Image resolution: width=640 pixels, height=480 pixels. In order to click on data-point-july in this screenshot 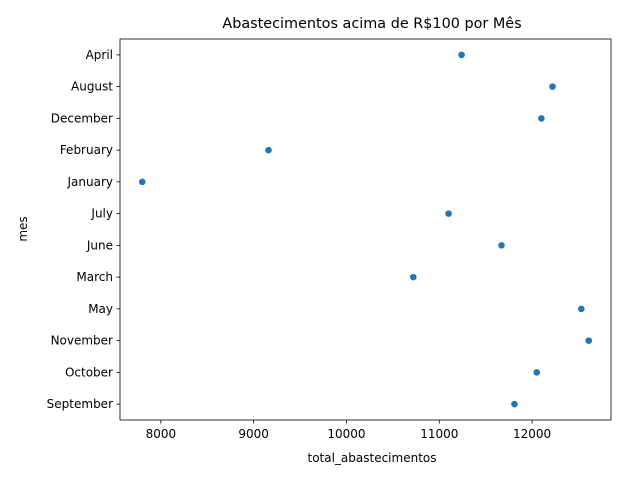, I will do `click(448, 213)`.